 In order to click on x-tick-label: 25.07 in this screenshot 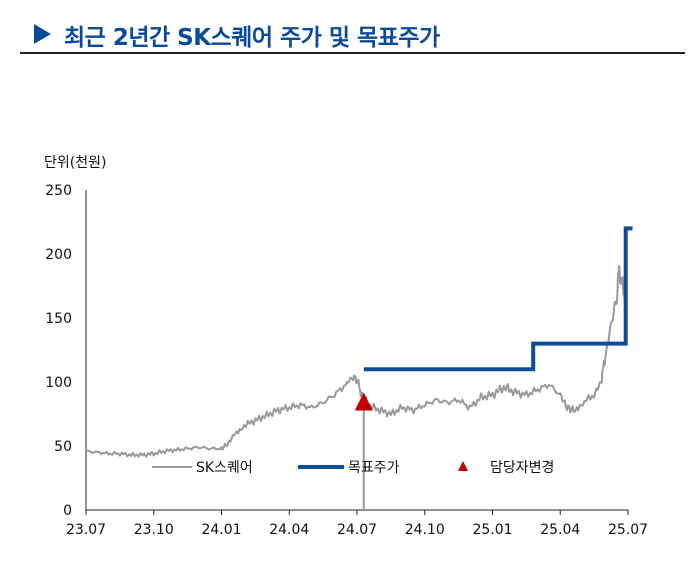, I will do `click(628, 530)`.